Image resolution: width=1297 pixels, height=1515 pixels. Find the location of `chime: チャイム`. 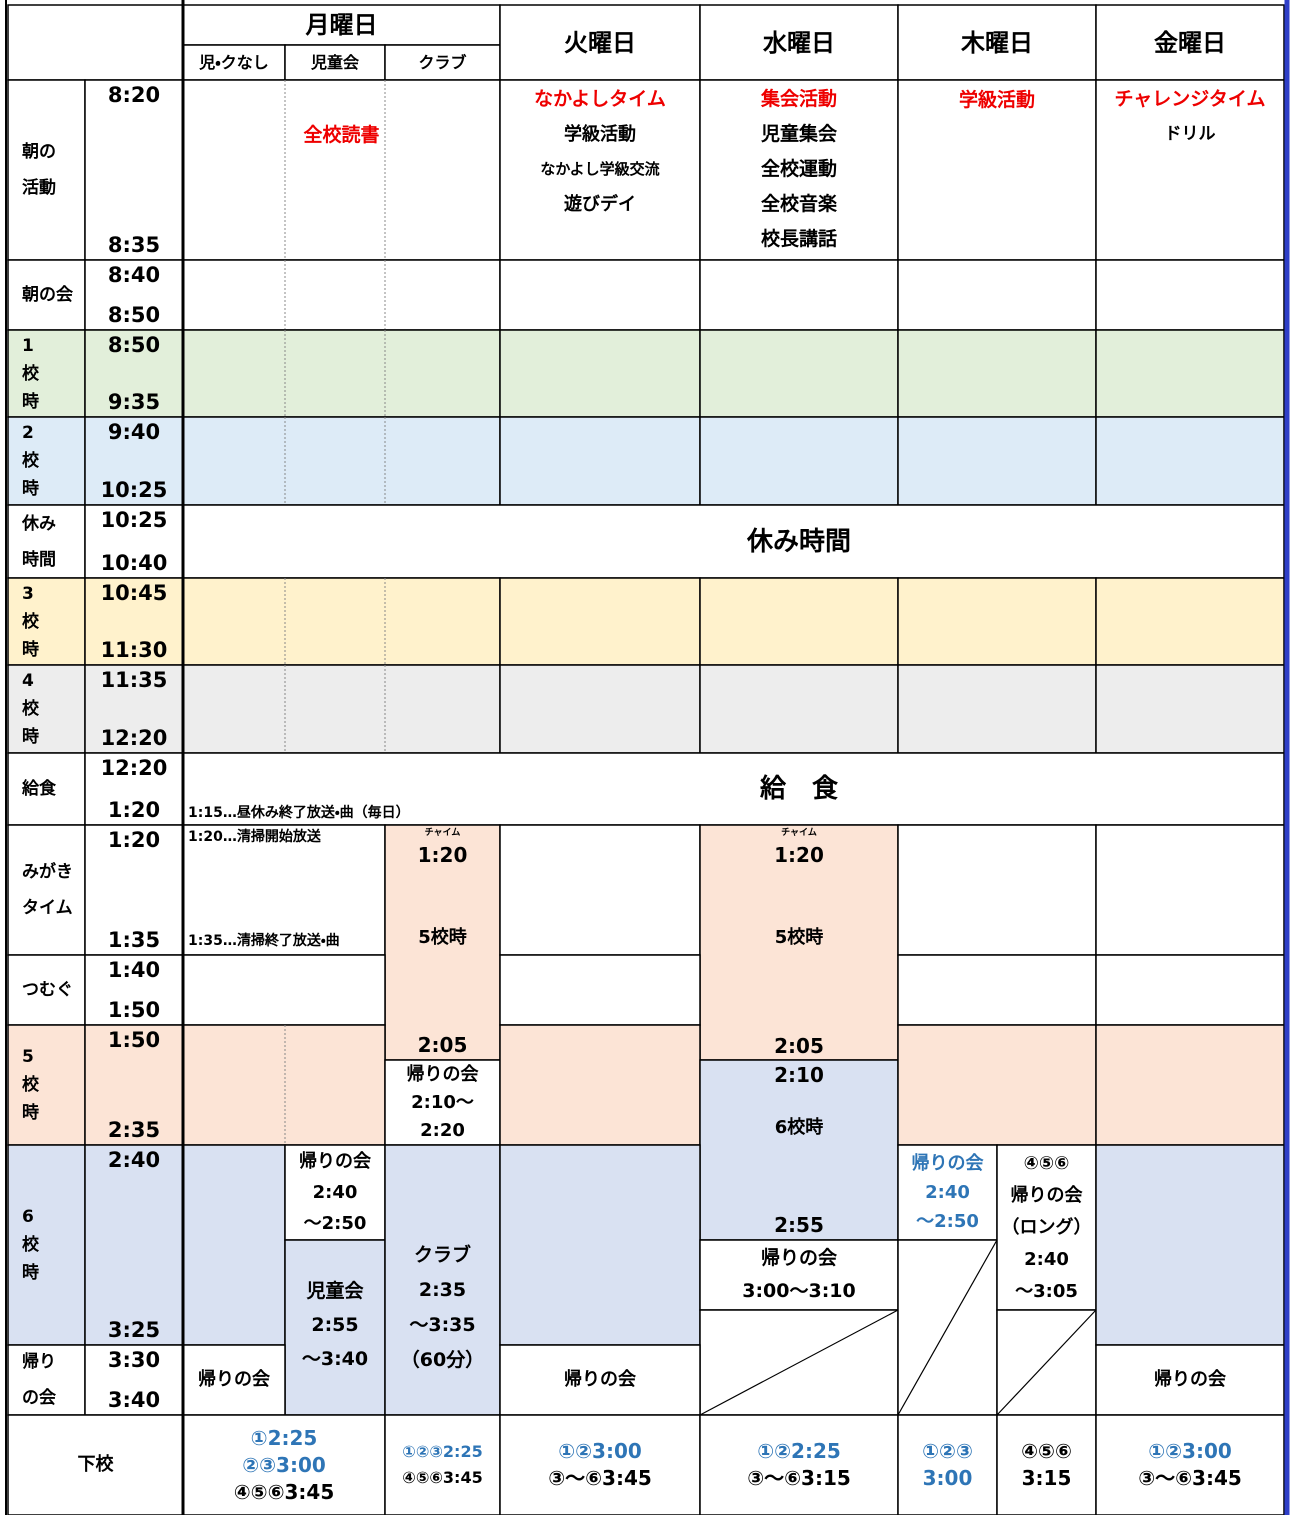

chime: チャイム is located at coordinates (442, 833).